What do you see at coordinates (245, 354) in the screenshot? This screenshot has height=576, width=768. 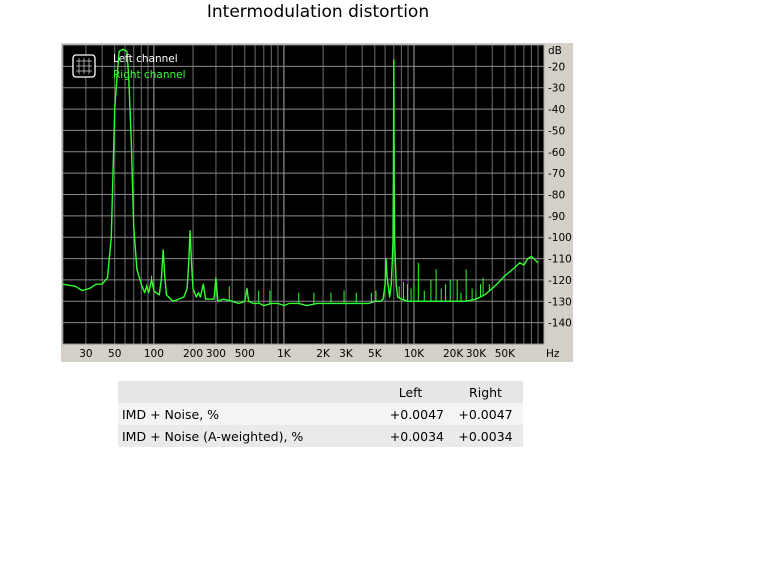 I see `x-tick-label: 500` at bounding box center [245, 354].